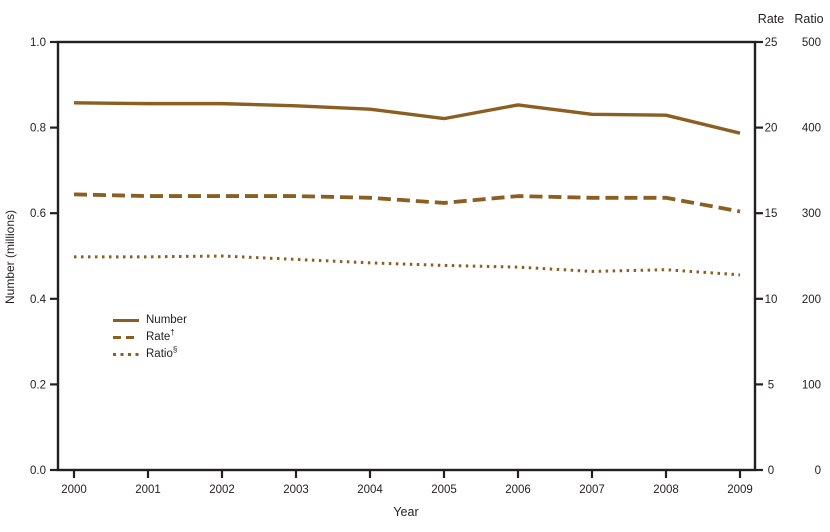  I want to click on rate-axis-tick-label: 5, so click(771, 385).